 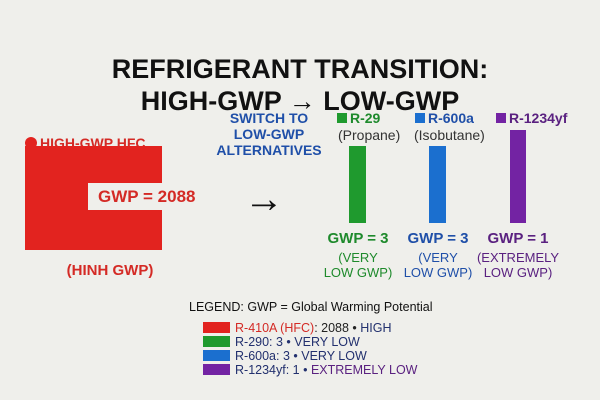 I want to click on alt-1-note: (VERY LOW GWP), so click(x=358, y=265).